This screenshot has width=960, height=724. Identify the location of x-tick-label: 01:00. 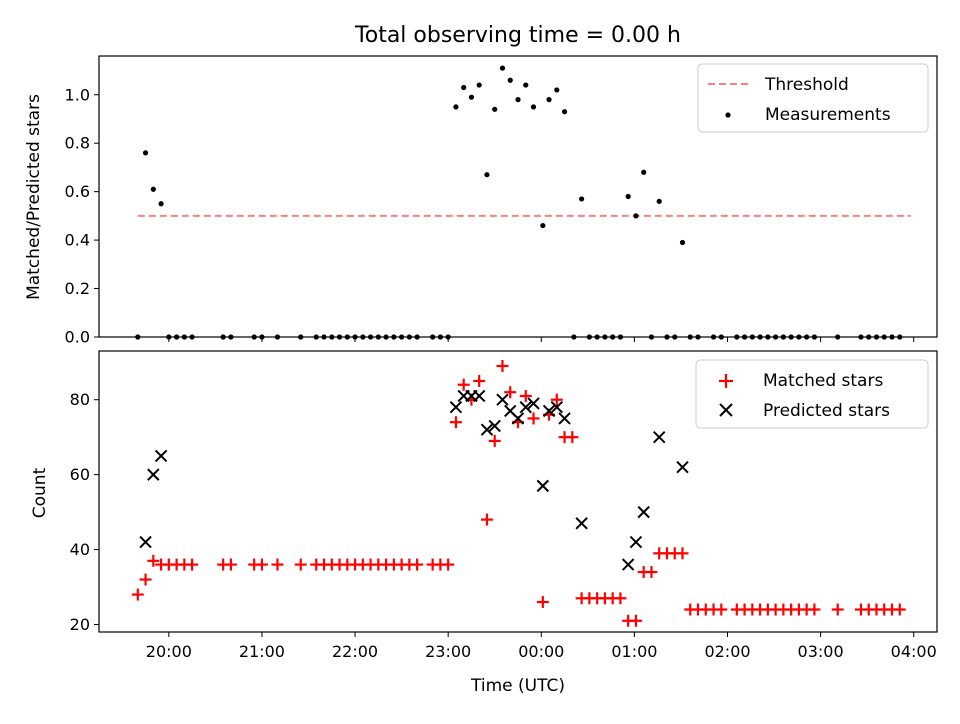
(634, 651).